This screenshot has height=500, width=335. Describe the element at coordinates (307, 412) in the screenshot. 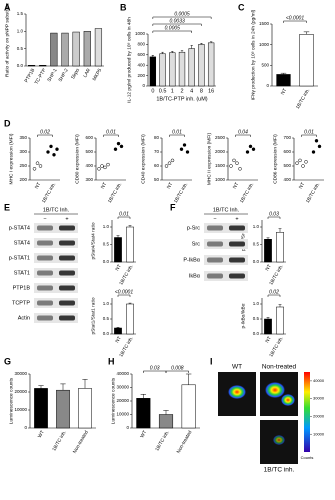

I see `colorbar` at that location.